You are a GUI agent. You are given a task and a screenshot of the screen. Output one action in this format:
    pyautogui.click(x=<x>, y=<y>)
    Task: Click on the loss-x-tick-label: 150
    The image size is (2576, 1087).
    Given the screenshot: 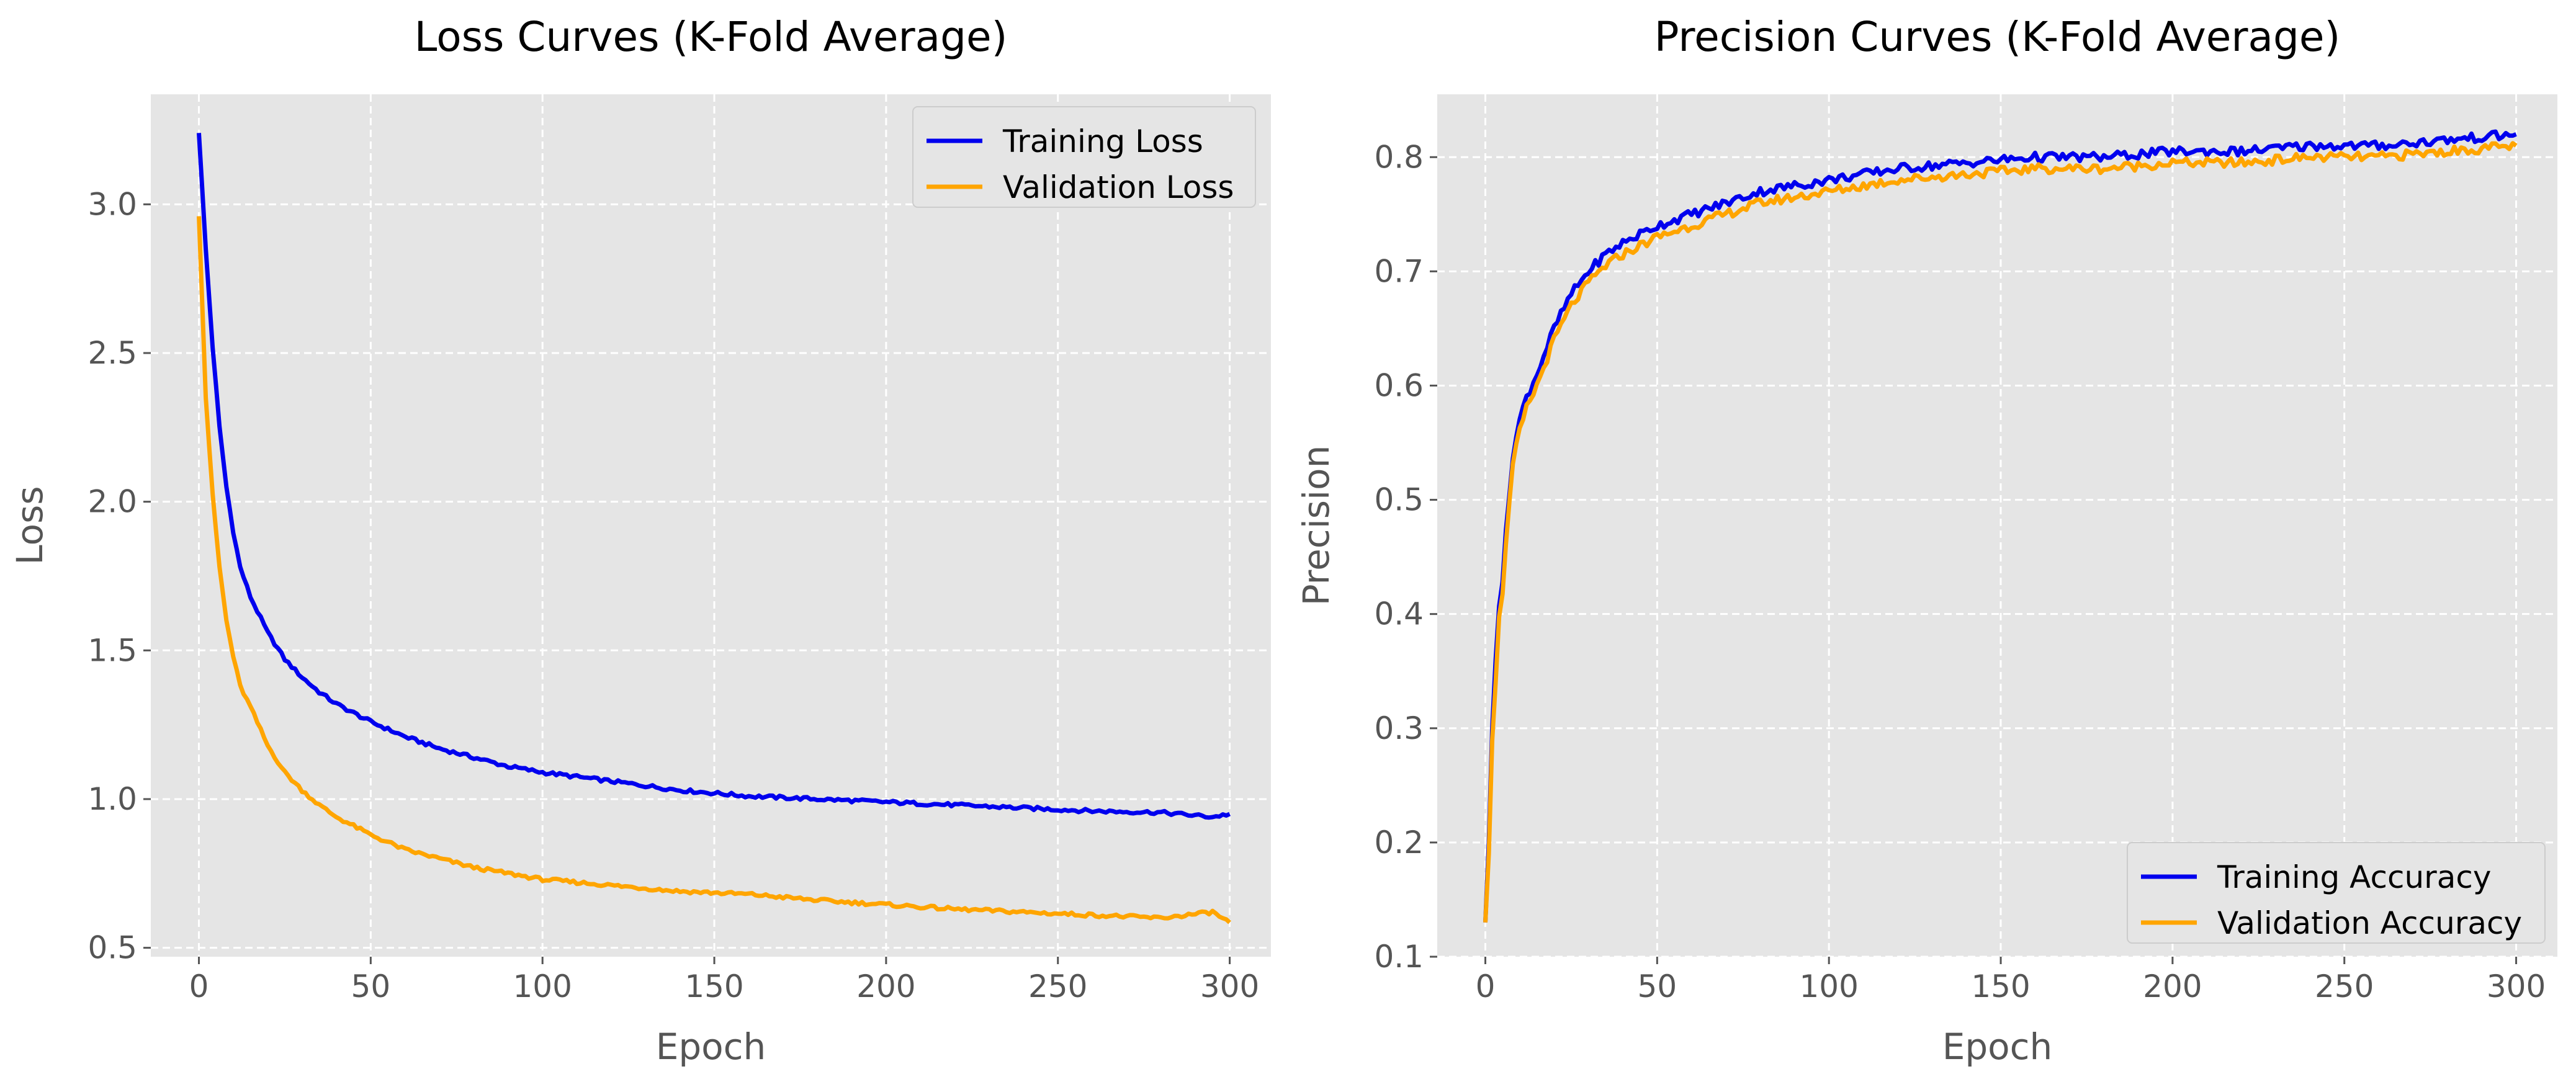 What is the action you would take?
    pyautogui.click(x=714, y=986)
    